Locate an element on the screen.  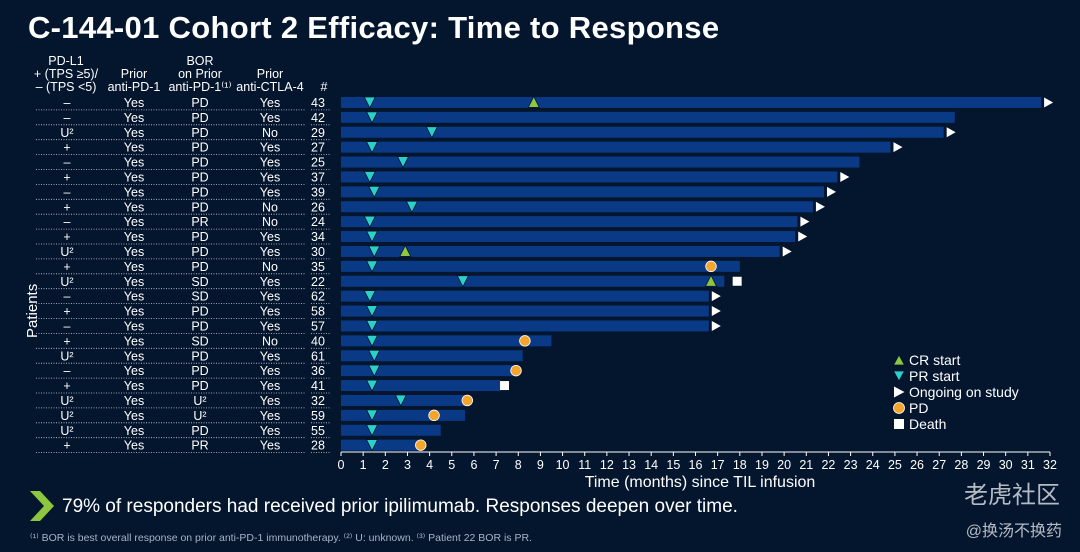
table-cell-bor: SD is located at coordinates (199, 282).